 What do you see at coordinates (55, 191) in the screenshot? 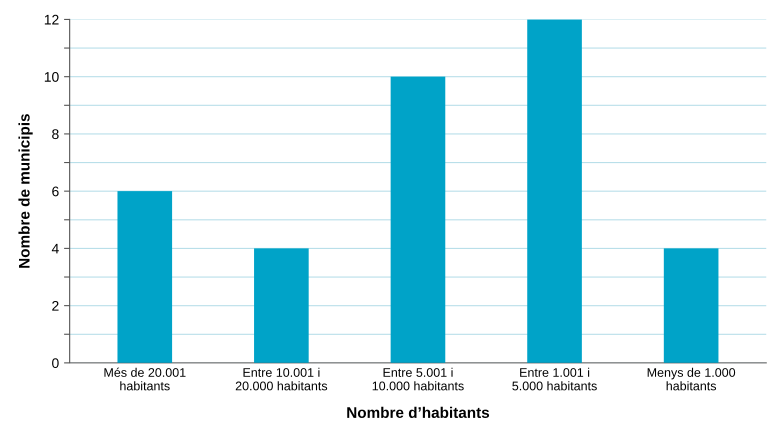
I see `y-tick-label: 6` at bounding box center [55, 191].